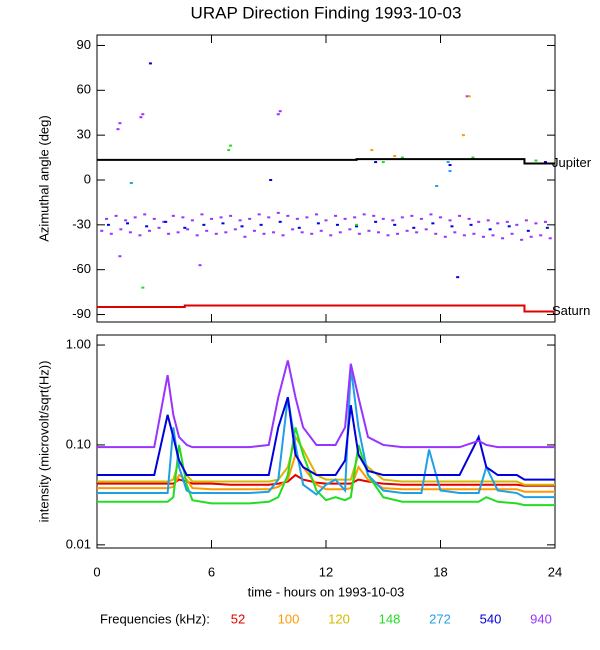  I want to click on intensity-line, so click(326, 472).